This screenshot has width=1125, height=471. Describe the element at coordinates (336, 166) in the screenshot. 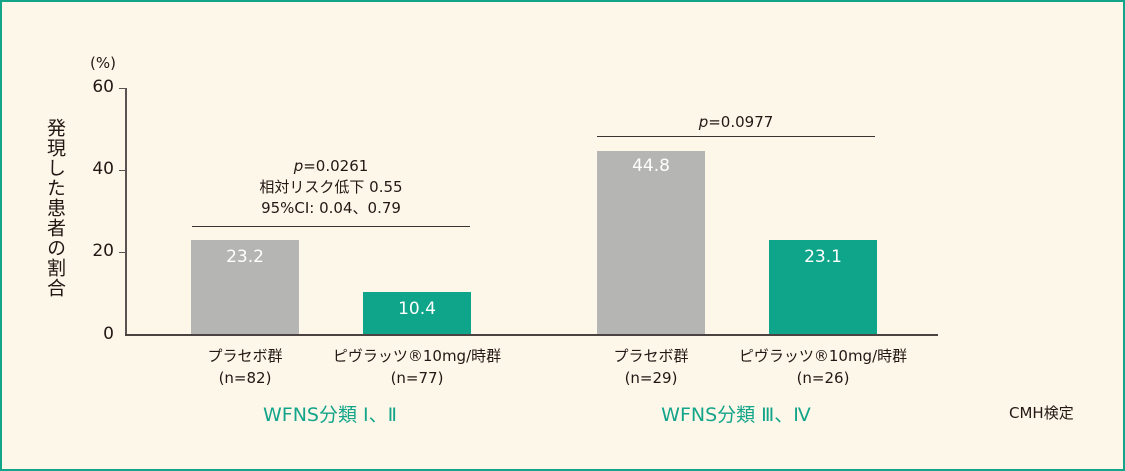

I see `p-value: =0.0261` at that location.